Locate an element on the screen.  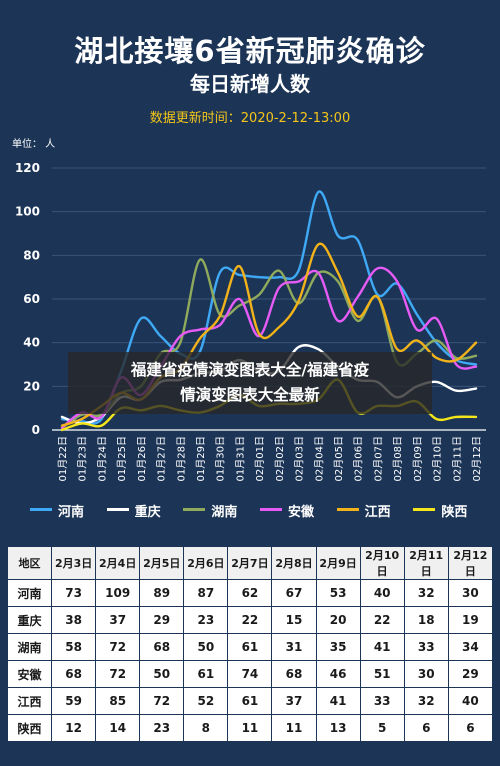
table-cell: 18 is located at coordinates (426, 620).